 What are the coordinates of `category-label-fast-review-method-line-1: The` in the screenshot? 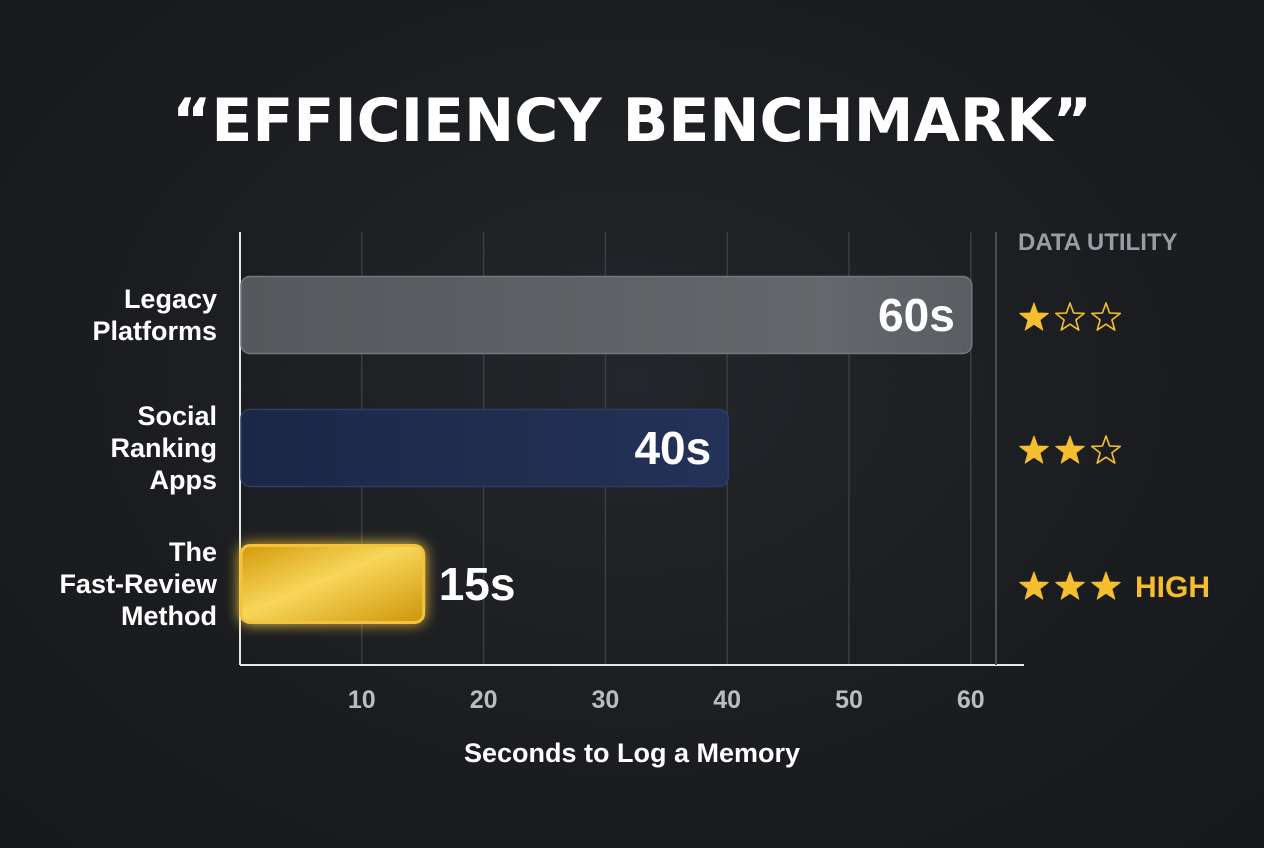 It's located at (193, 552).